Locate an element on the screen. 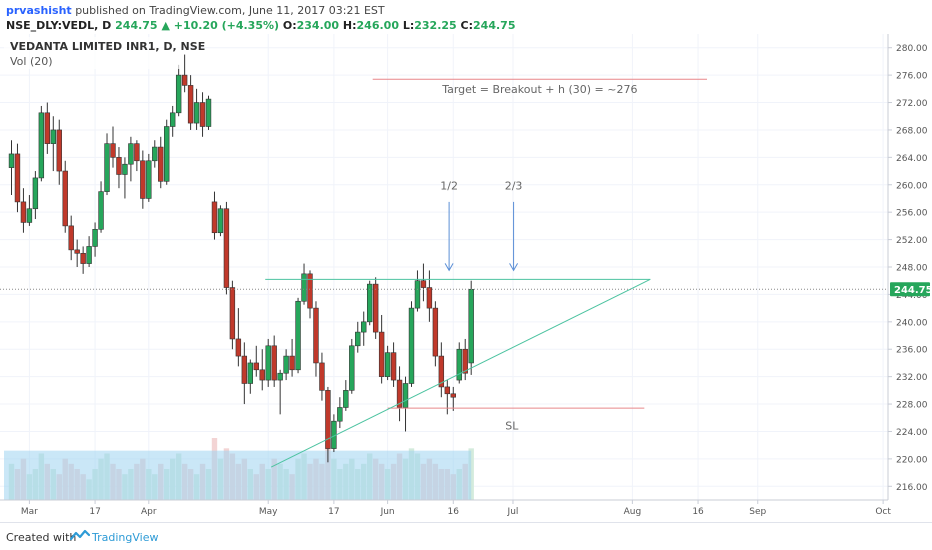 The height and width of the screenshot is (550, 932). time-tick-label: 16 is located at coordinates (698, 512).